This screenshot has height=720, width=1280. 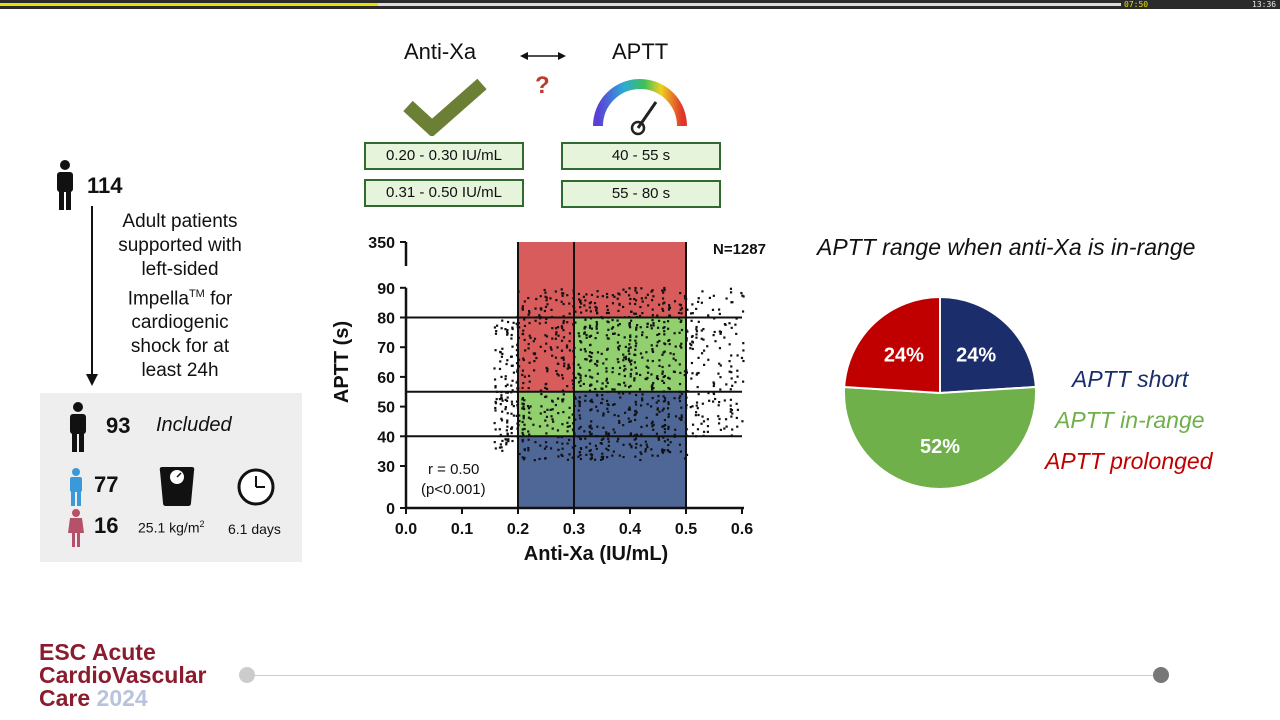 I want to click on buffered-bar, so click(x=749, y=4).